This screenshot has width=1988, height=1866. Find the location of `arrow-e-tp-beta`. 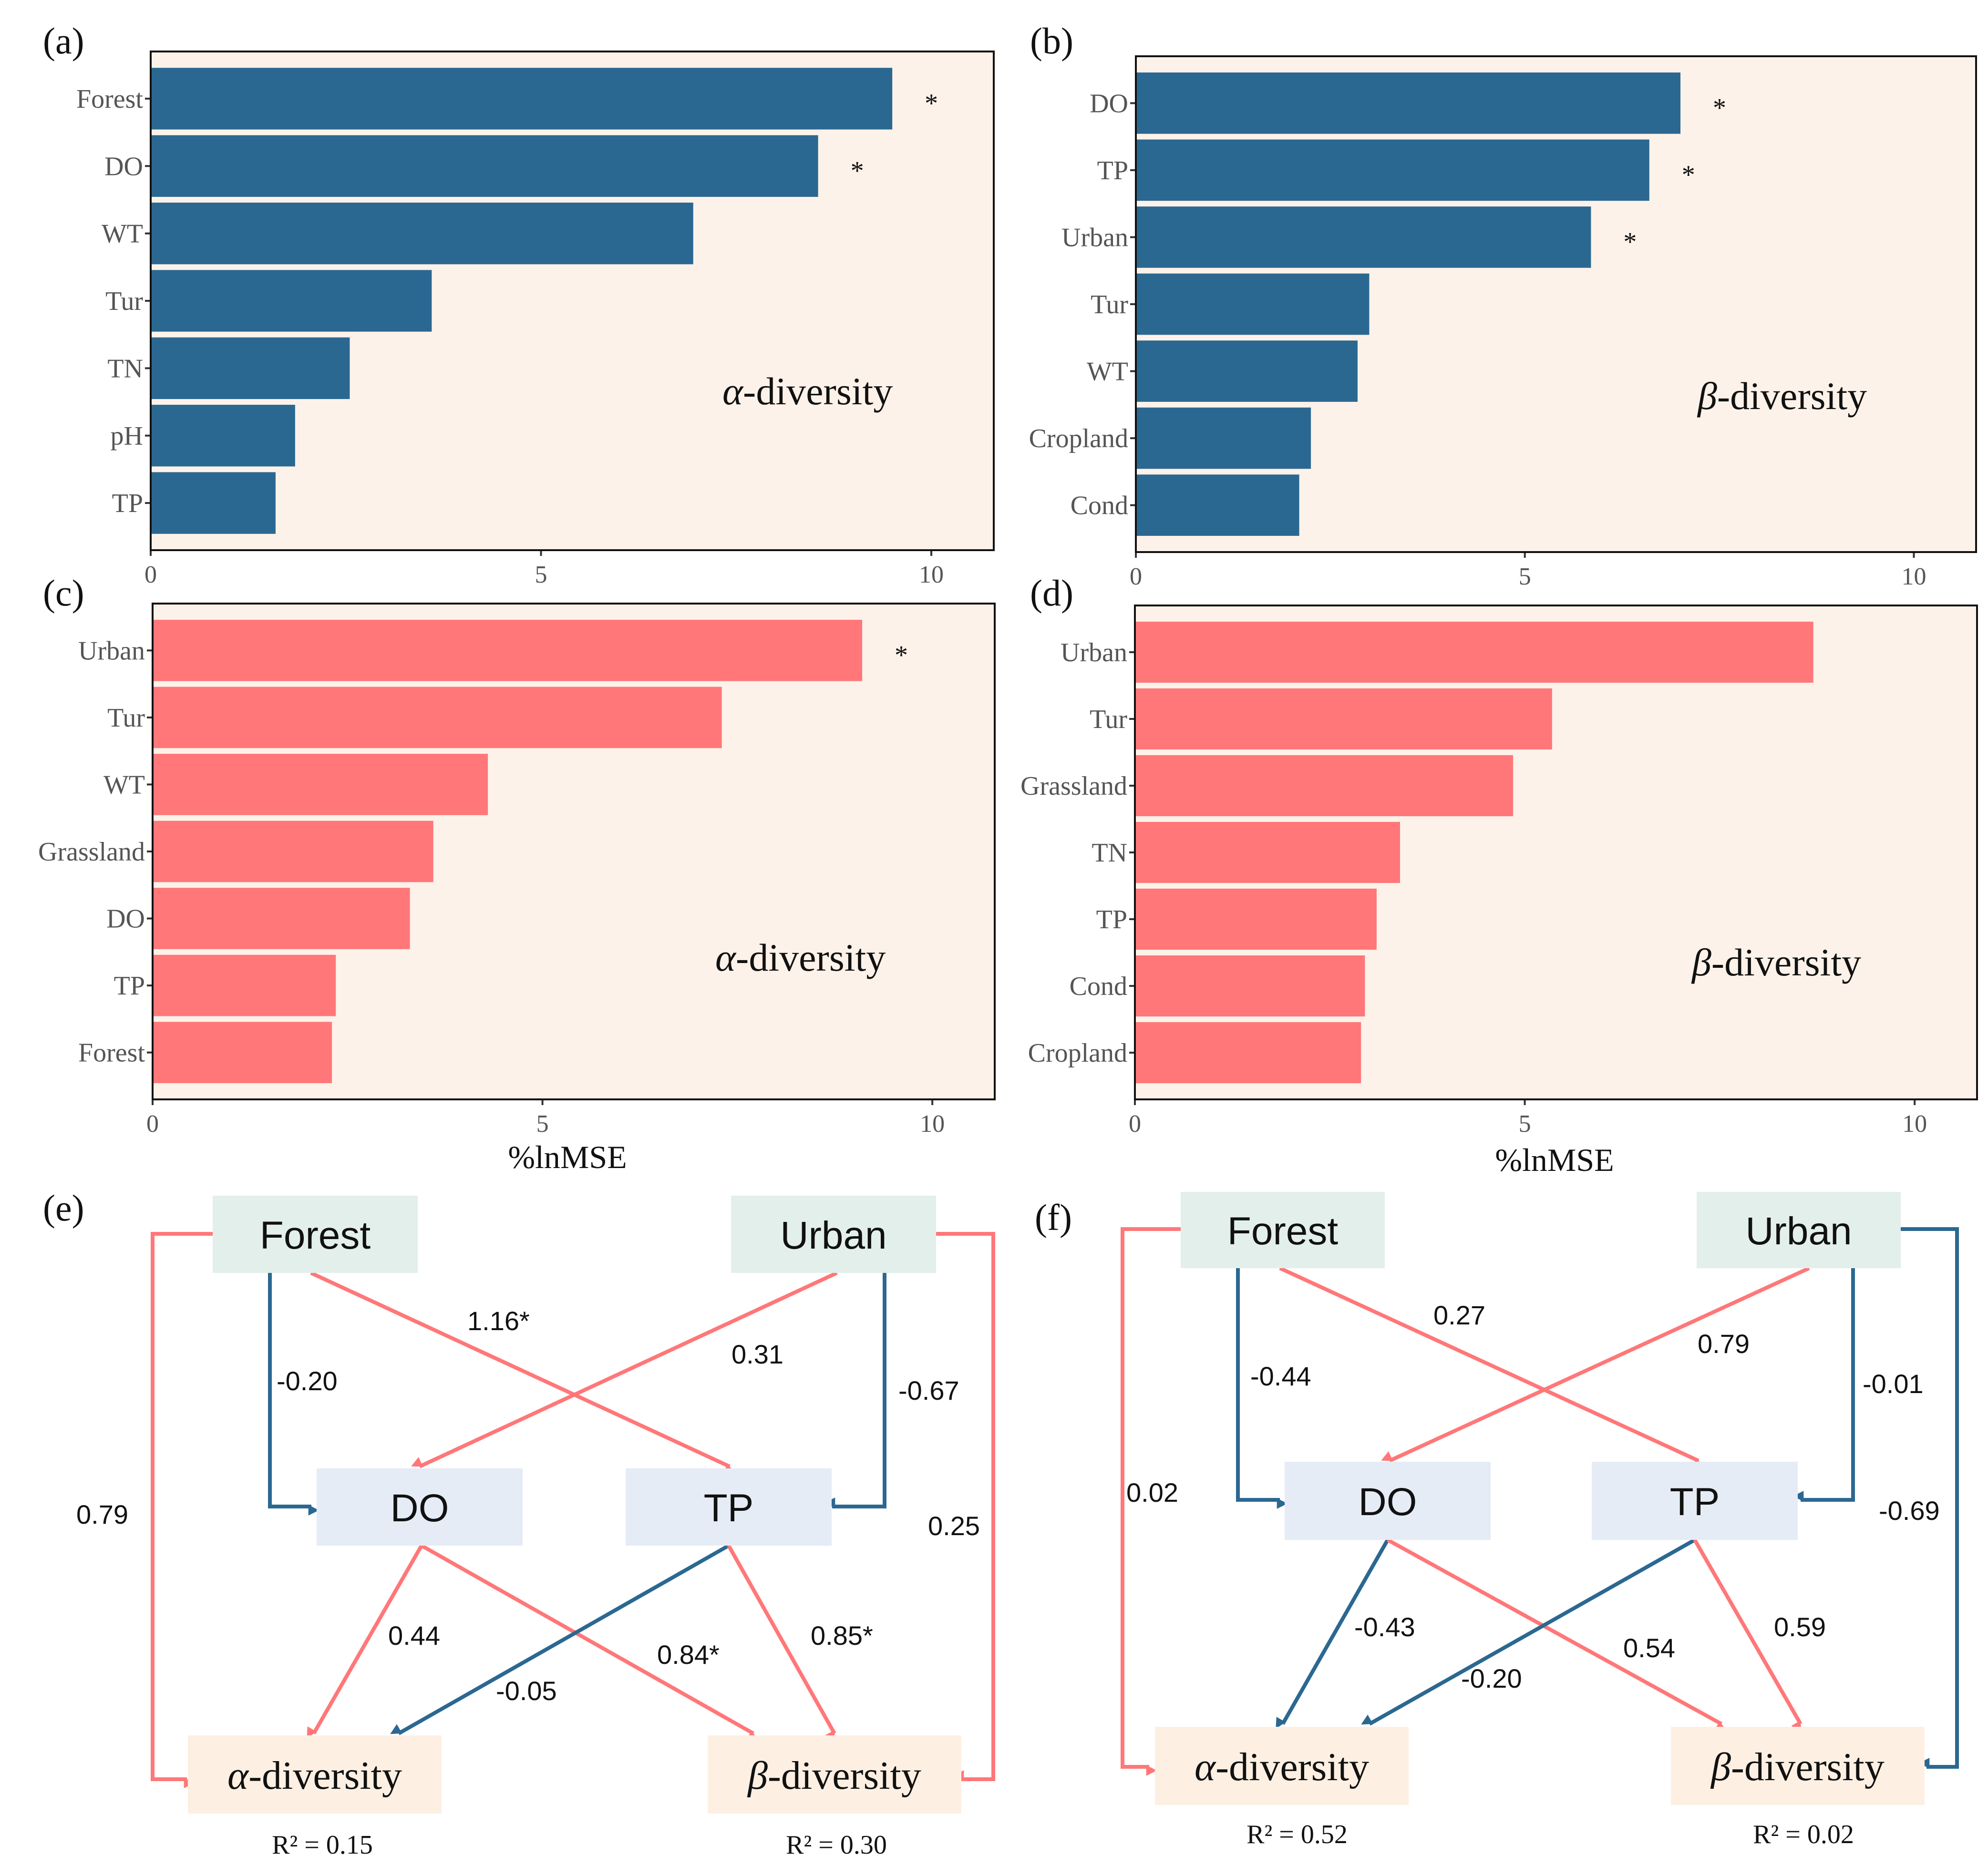

arrow-e-tp-beta is located at coordinates (781, 1643).